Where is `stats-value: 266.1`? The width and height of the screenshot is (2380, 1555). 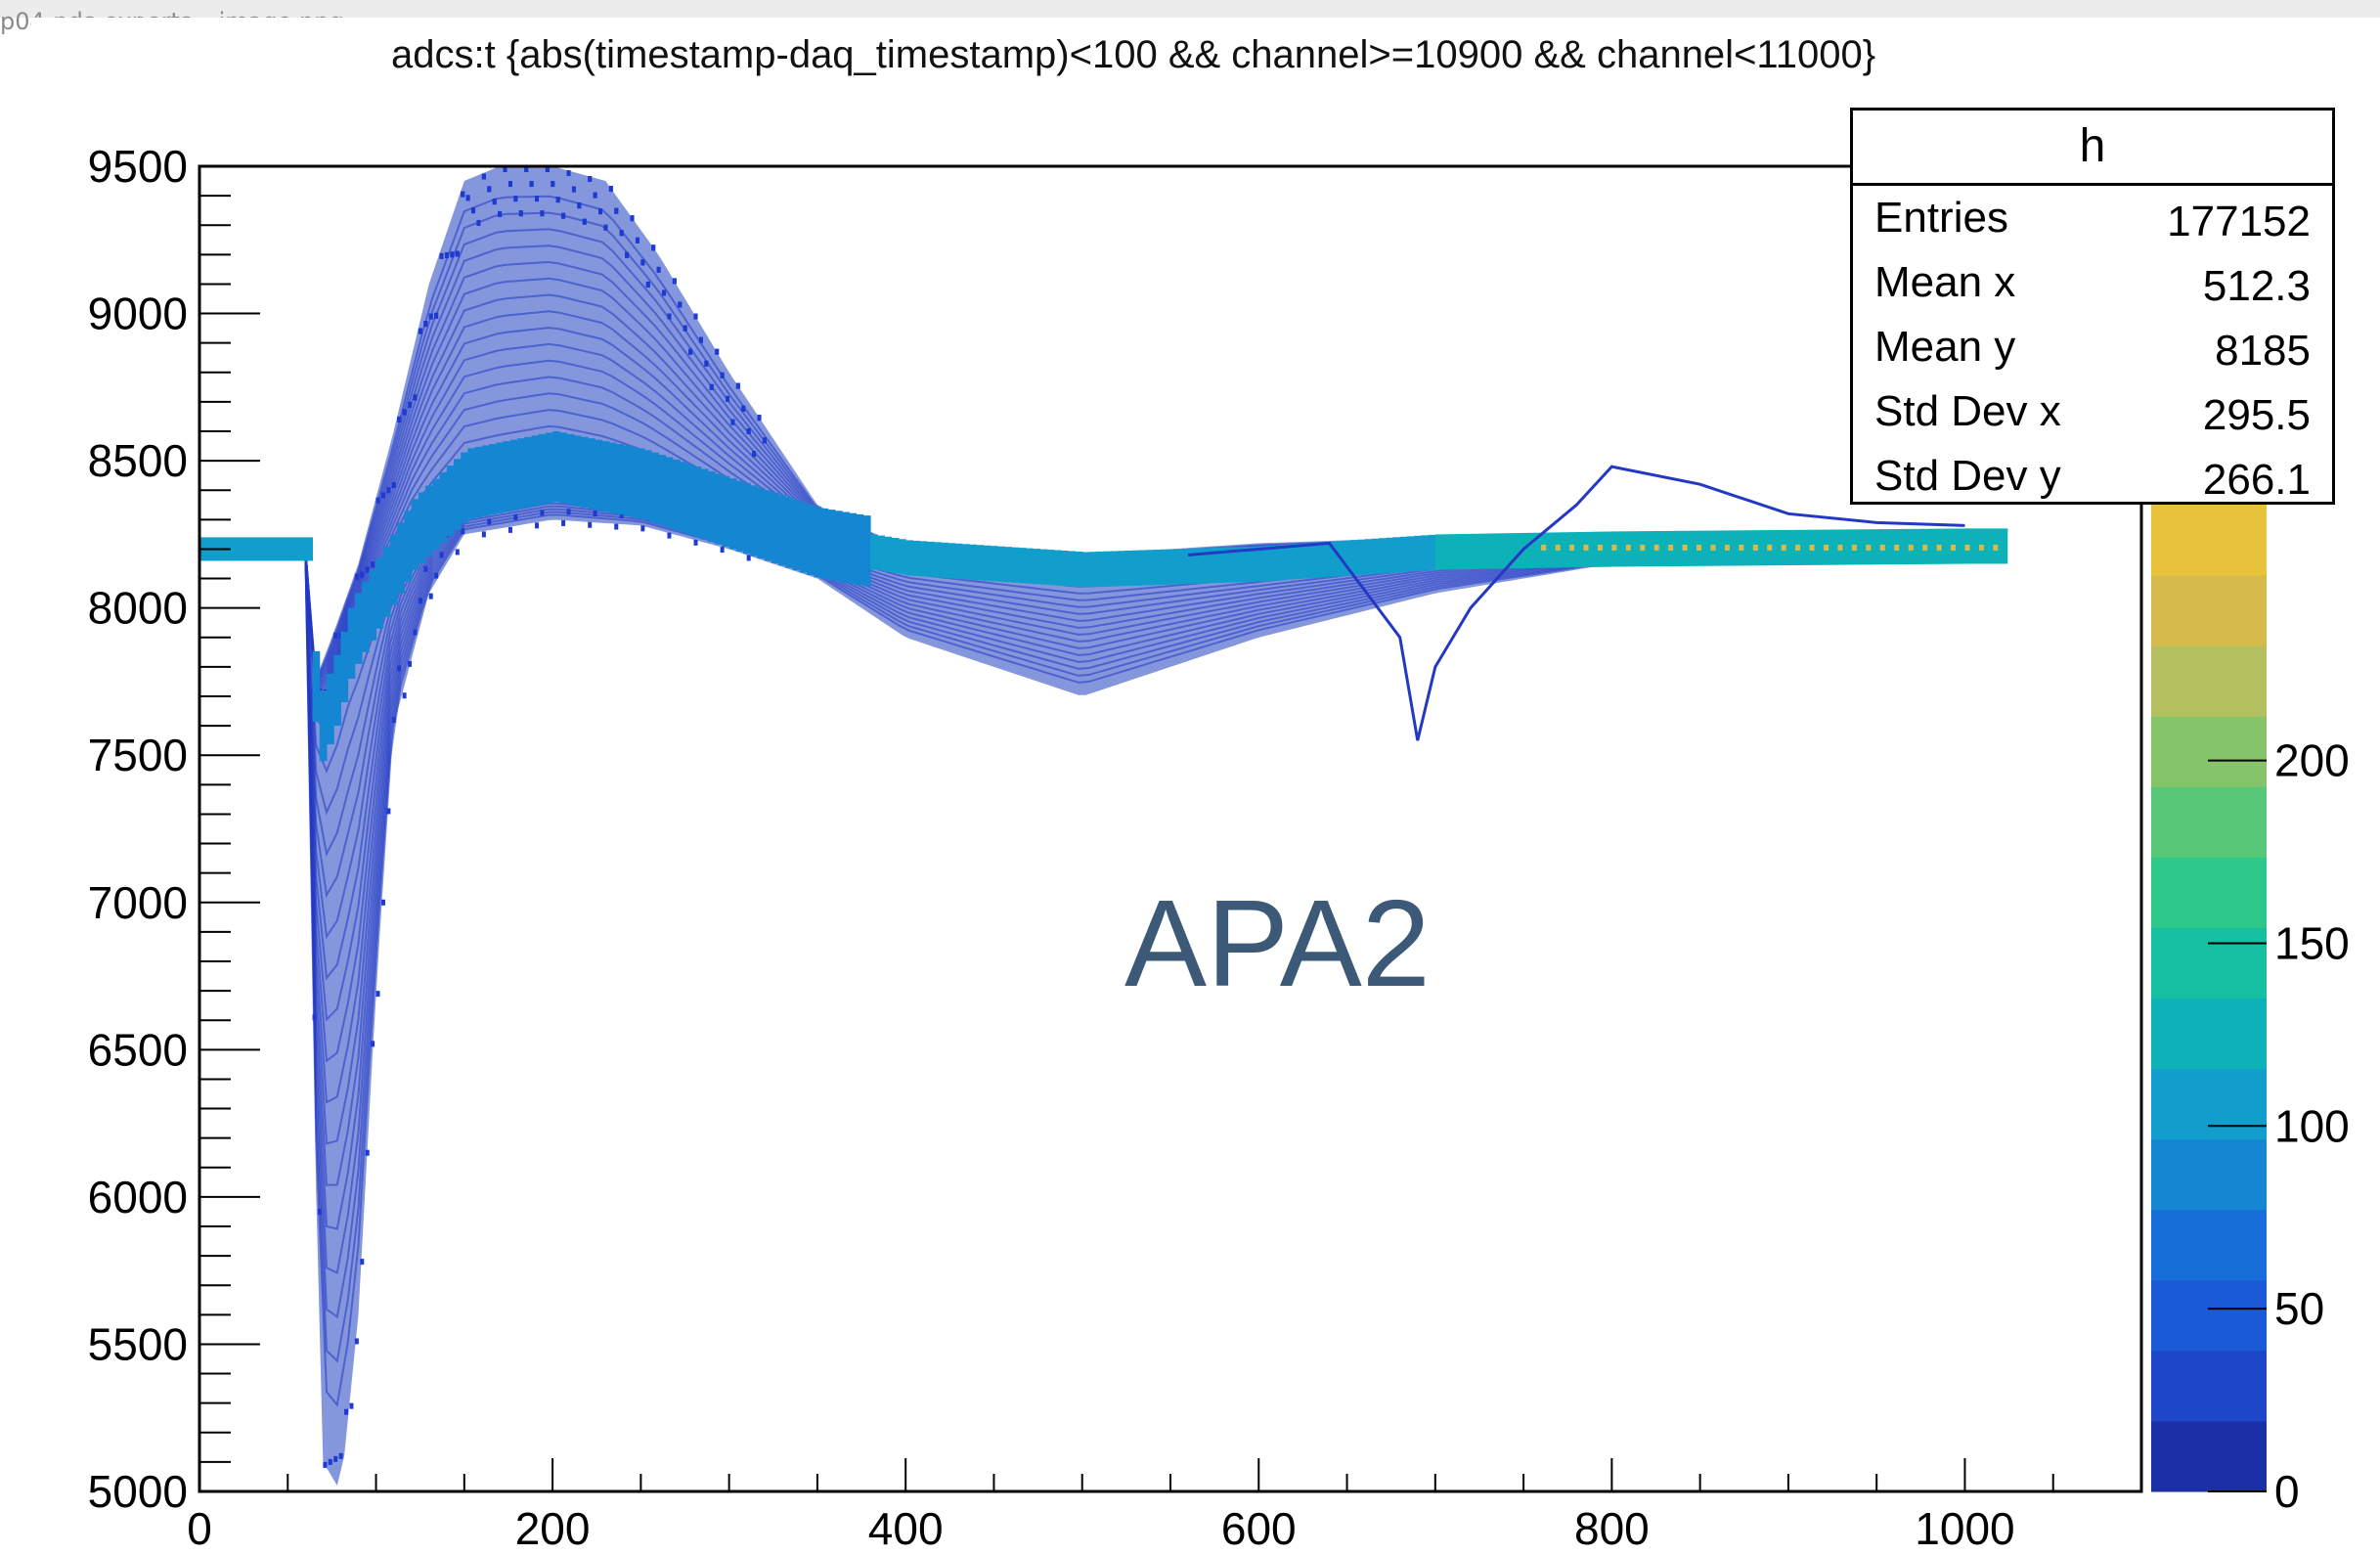
stats-value: 266.1 is located at coordinates (2256, 480).